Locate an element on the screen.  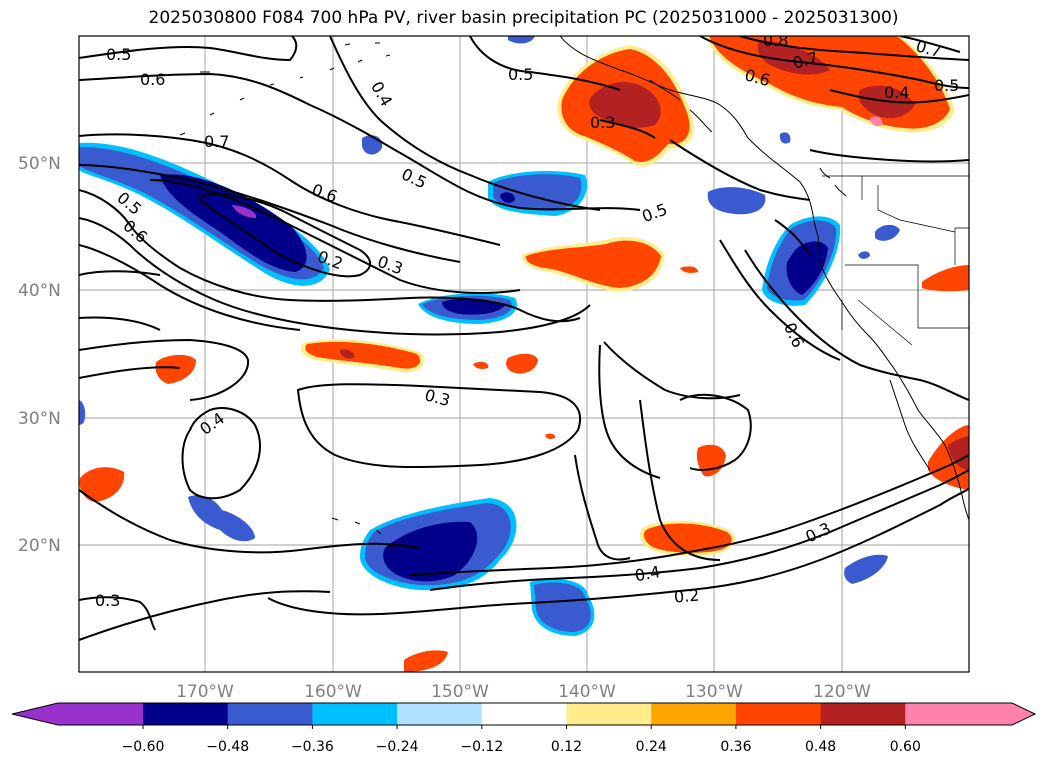
lon-label: 120°W is located at coordinates (842, 692).